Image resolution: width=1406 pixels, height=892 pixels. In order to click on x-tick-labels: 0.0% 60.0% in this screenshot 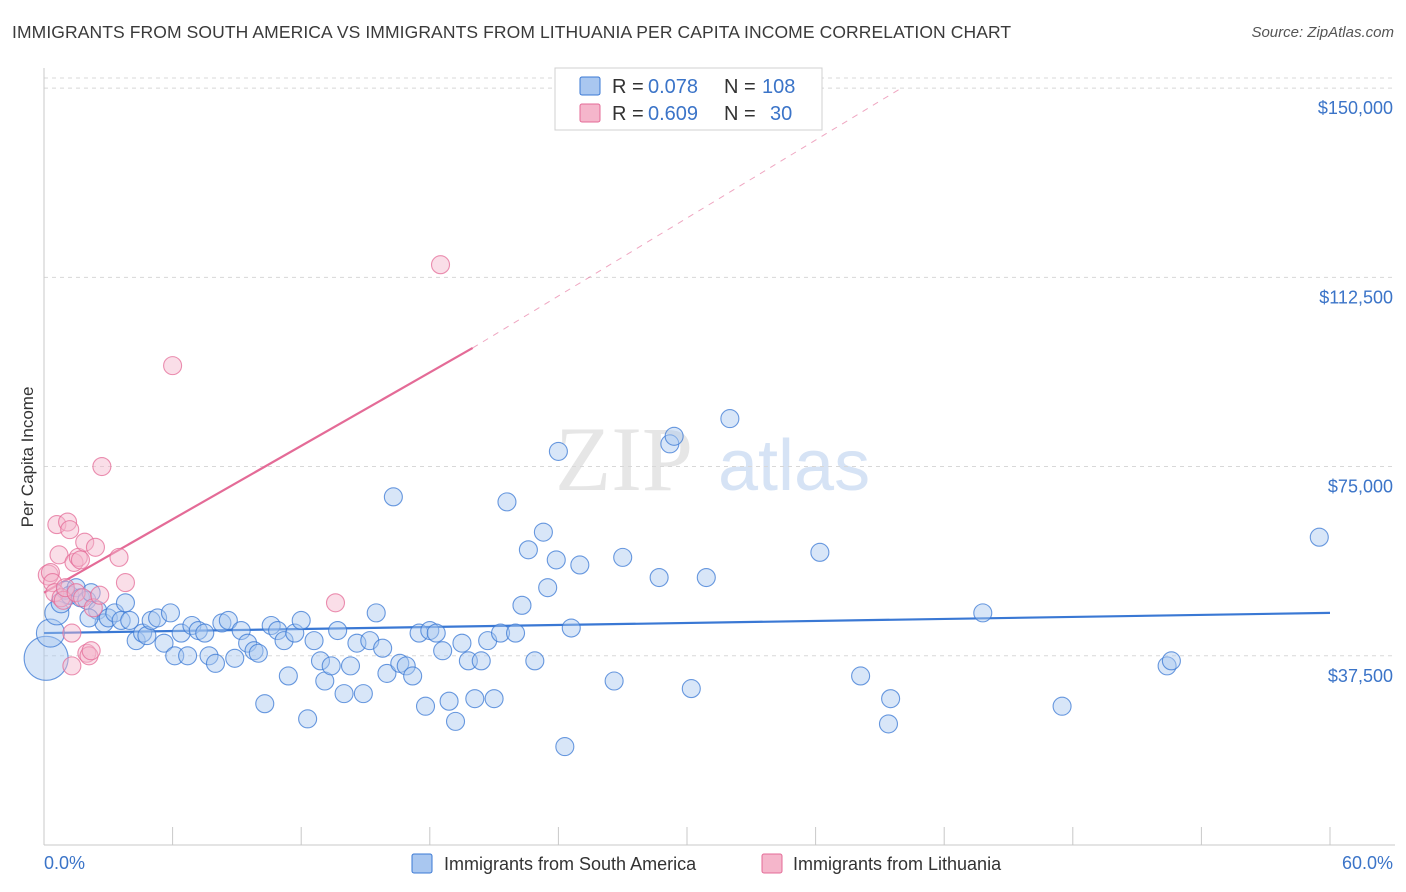, I will do `click(718, 863)`.